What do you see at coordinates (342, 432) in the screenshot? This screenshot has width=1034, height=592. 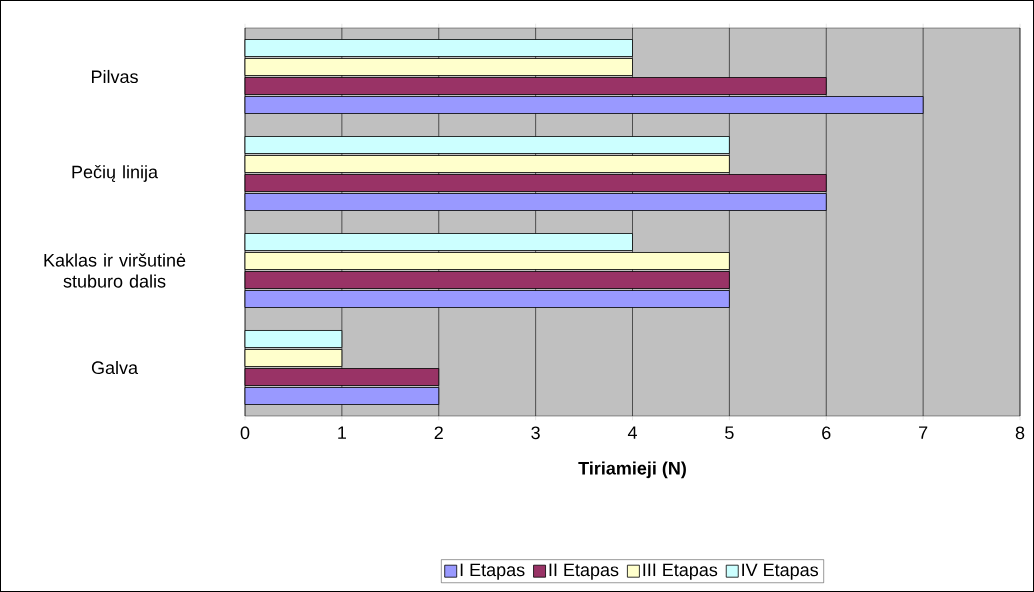 I see `x-tick-label: 1` at bounding box center [342, 432].